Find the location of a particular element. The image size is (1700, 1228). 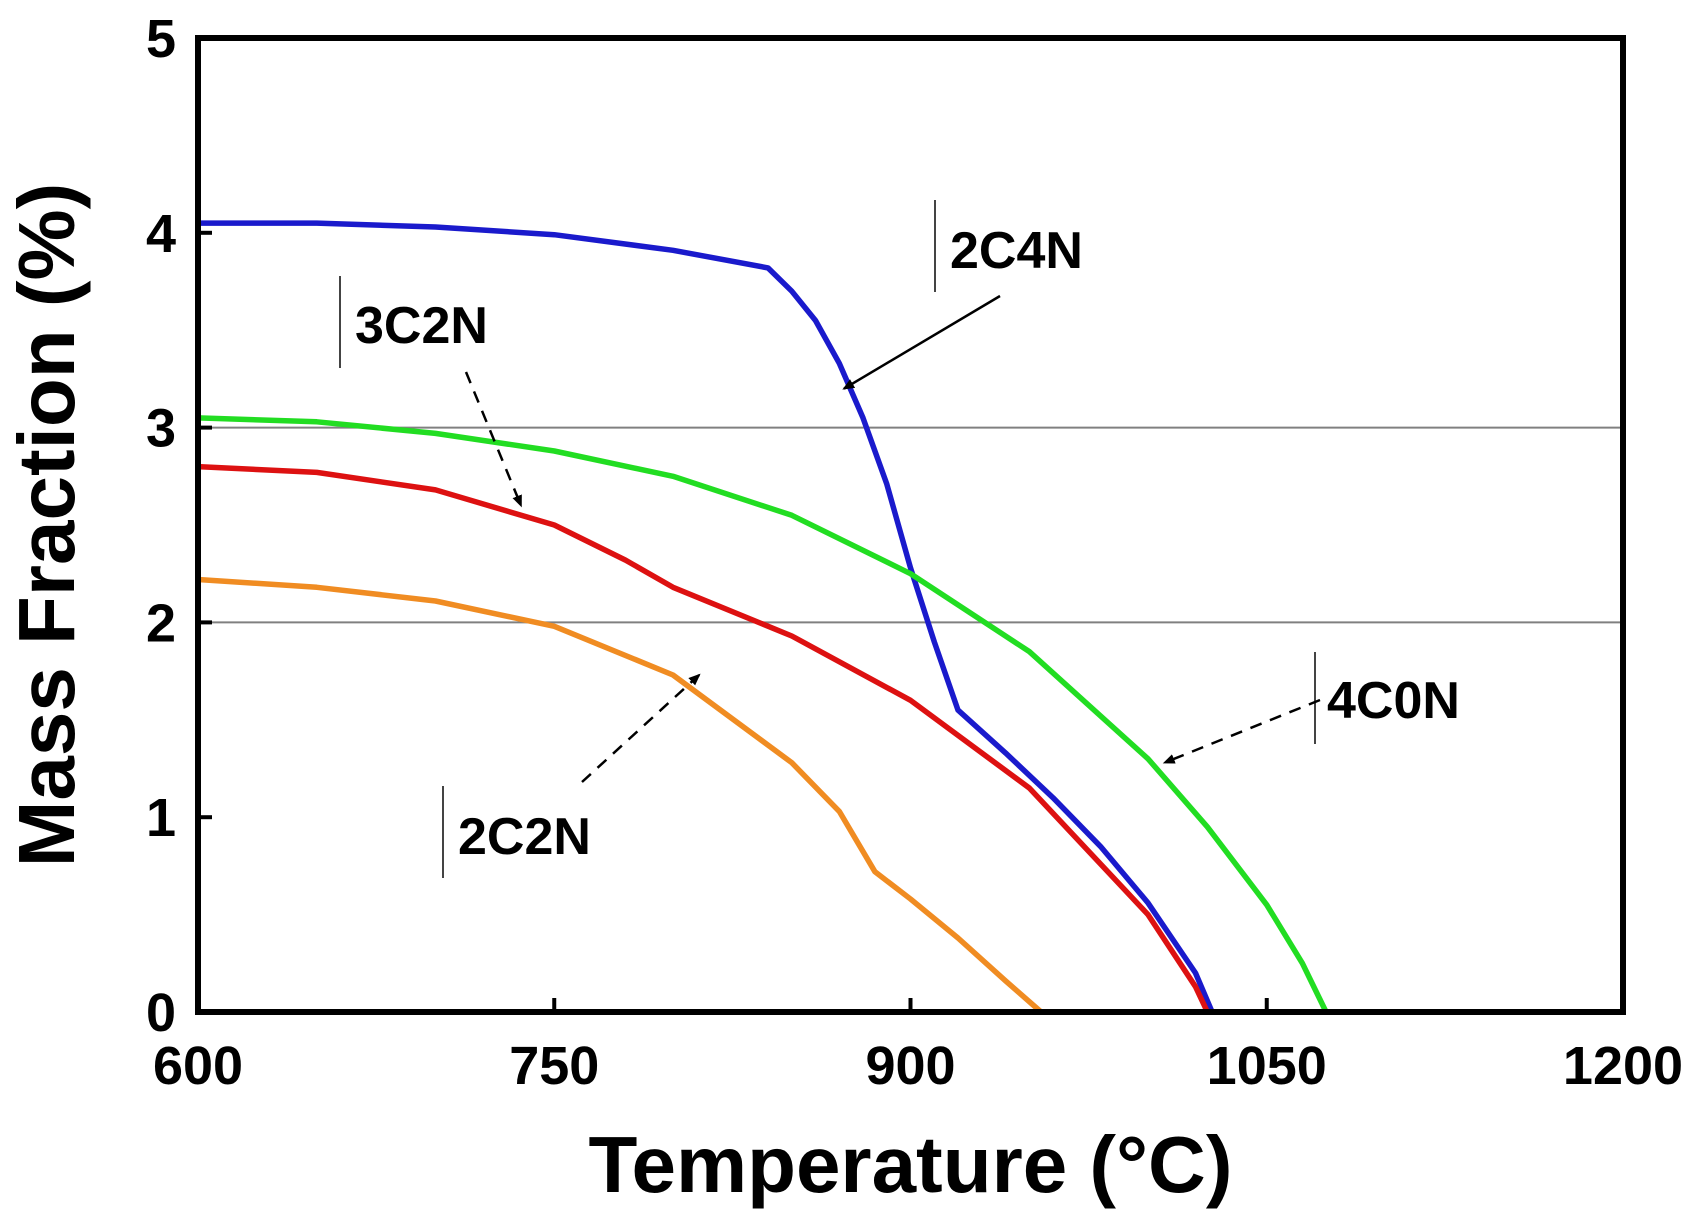

y-tick-label-2: 2 is located at coordinates (161, 623).